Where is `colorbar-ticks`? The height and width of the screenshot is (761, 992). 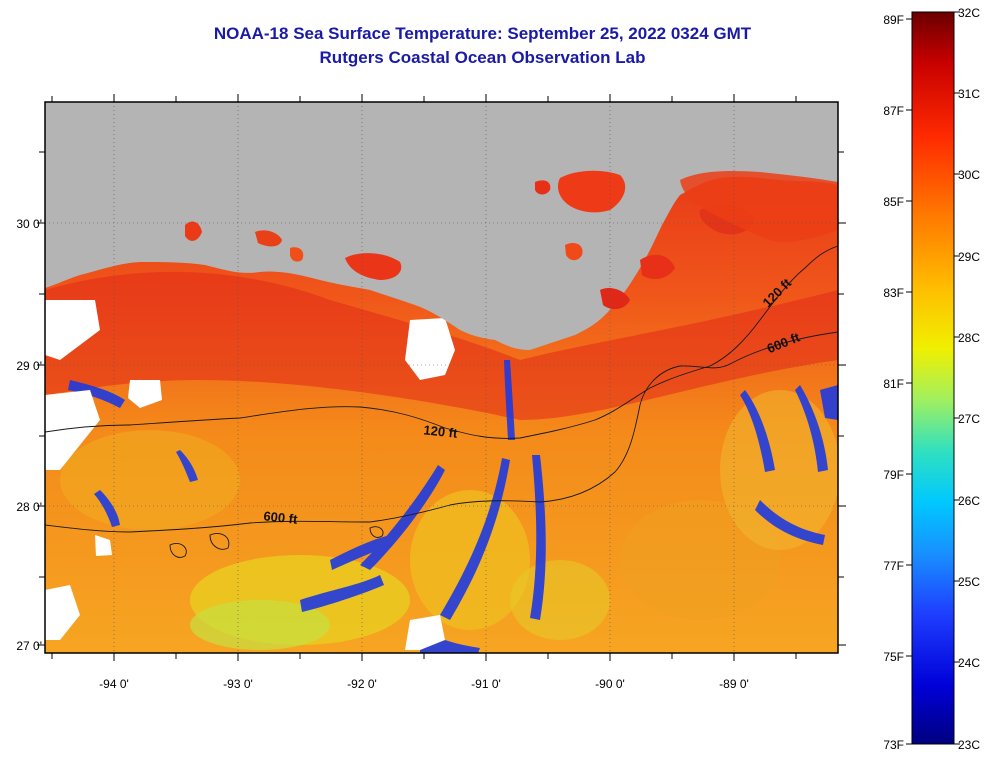 colorbar-ticks is located at coordinates (933, 378).